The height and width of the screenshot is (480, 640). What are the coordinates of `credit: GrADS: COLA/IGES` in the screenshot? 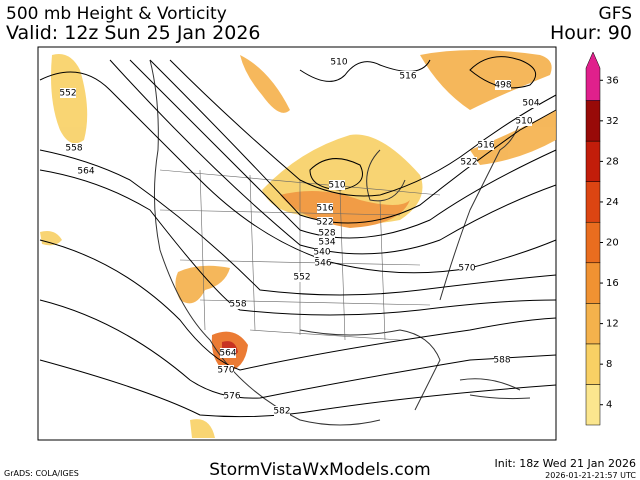 It's located at (41, 473).